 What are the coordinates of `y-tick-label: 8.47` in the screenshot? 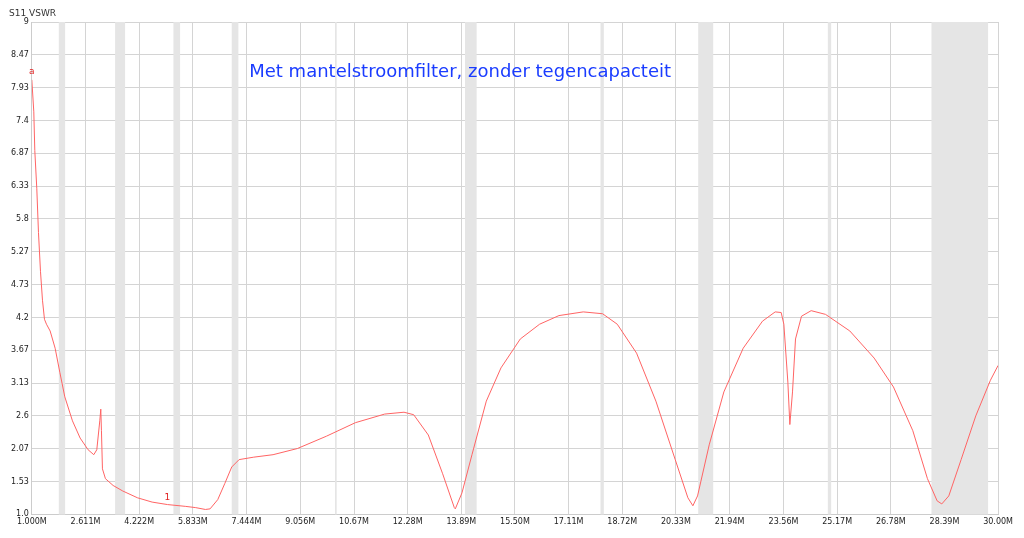 It's located at (20, 54).